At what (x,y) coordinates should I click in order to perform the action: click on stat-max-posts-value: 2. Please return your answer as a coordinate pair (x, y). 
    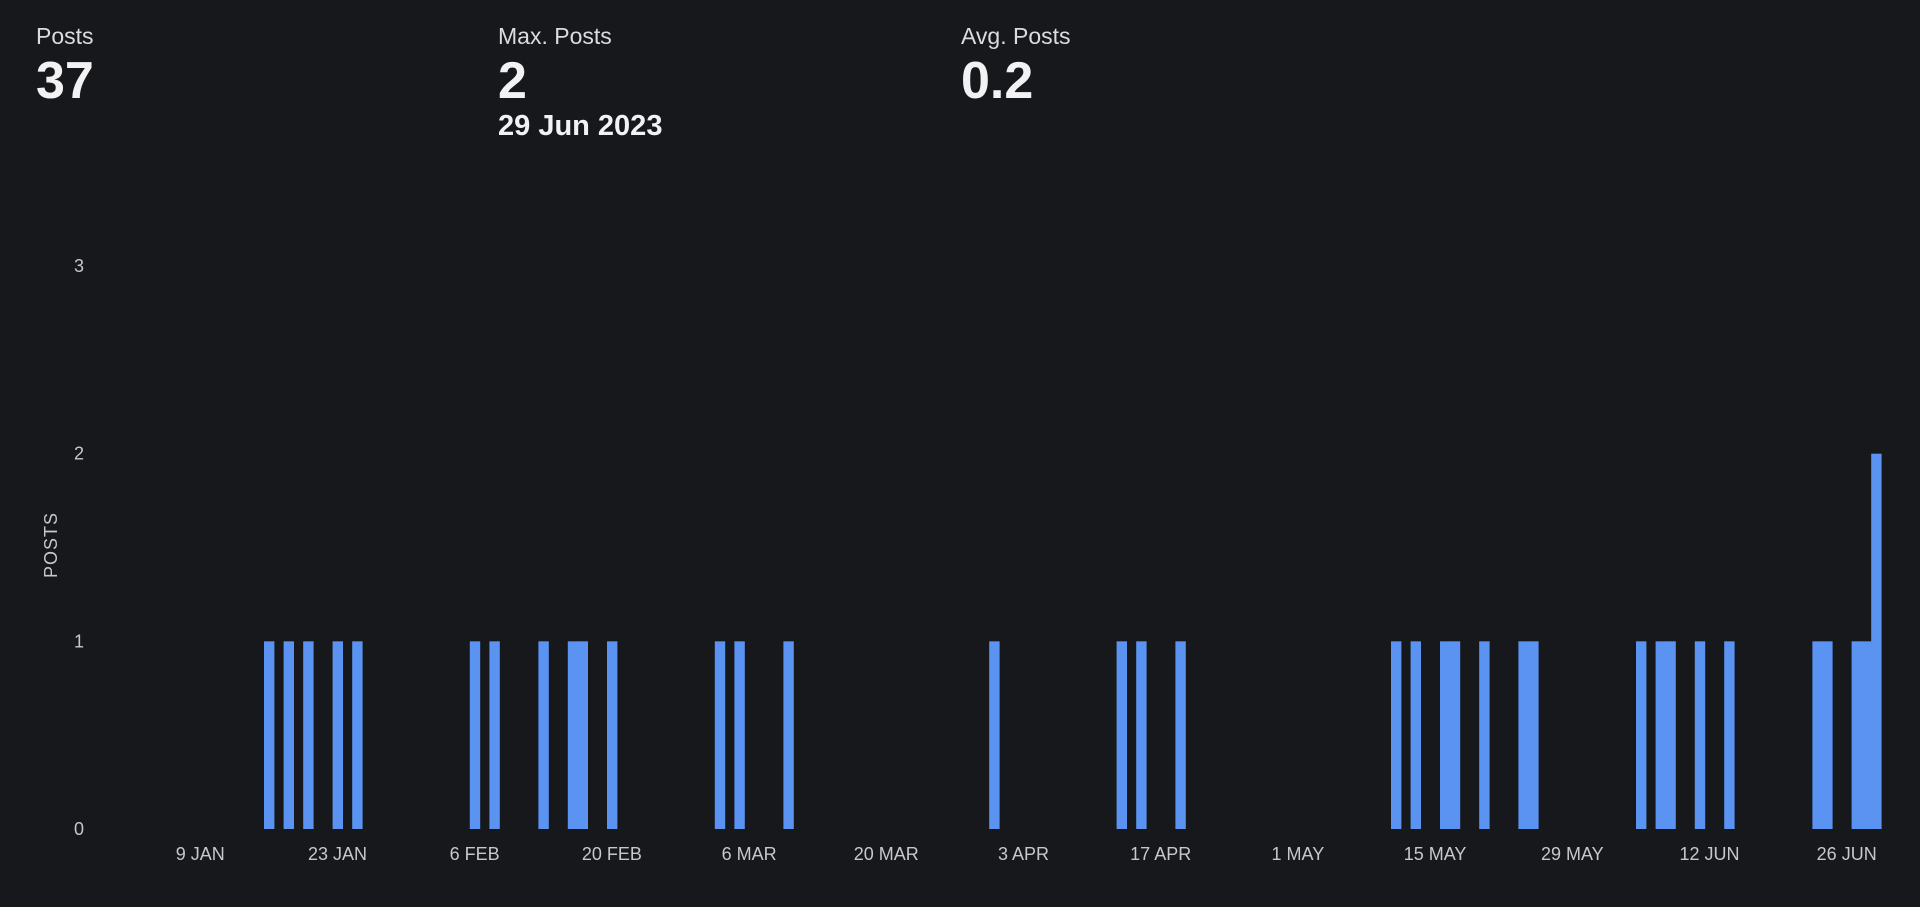
    Looking at the image, I should click on (512, 81).